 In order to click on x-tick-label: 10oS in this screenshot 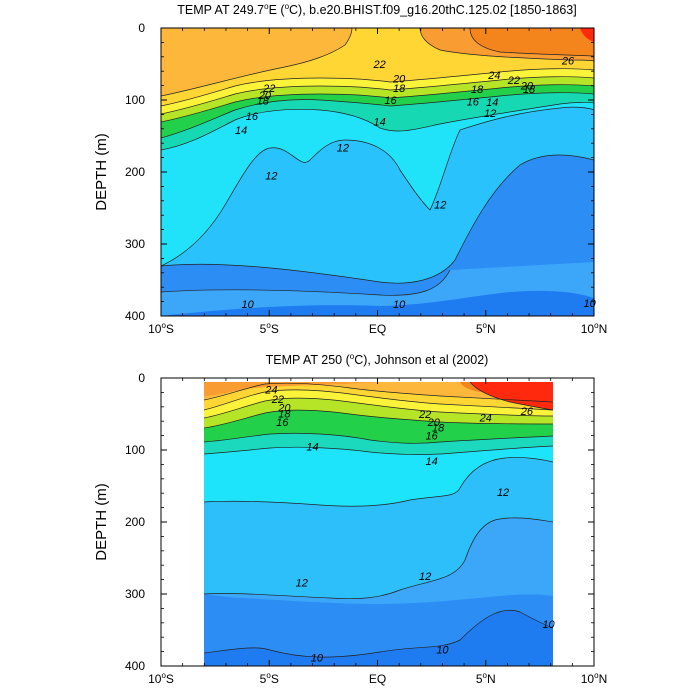, I will do `click(161, 328)`.